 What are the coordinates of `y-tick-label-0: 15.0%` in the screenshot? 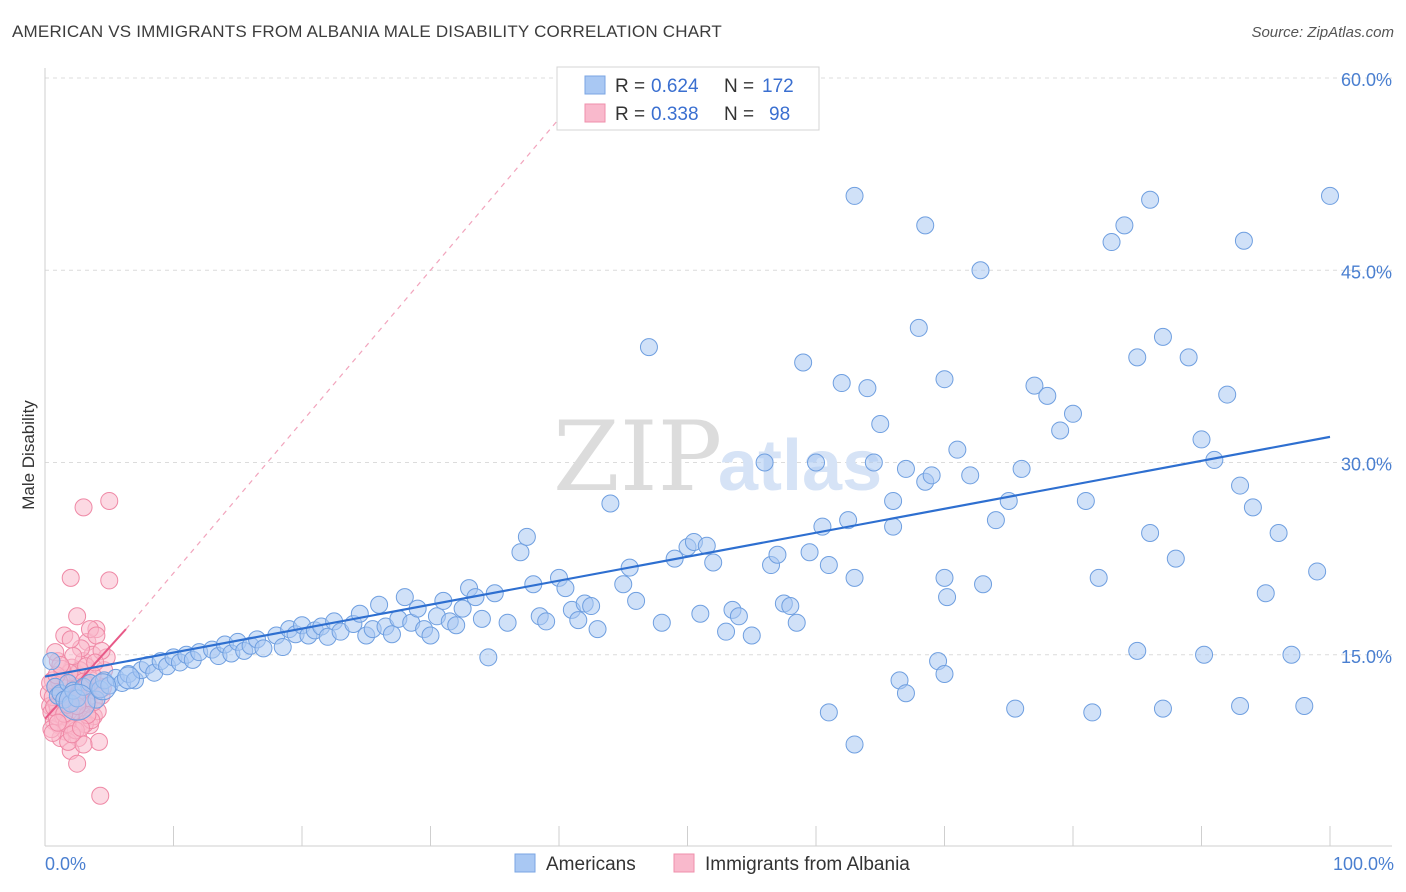 It's located at (1366, 657).